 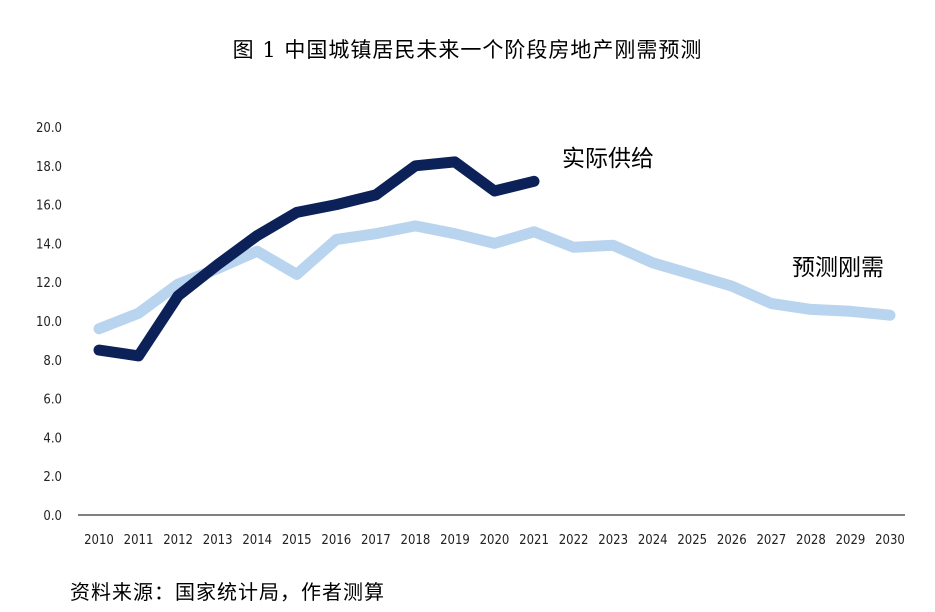 I want to click on x-tick-label: 2024, so click(x=653, y=540).